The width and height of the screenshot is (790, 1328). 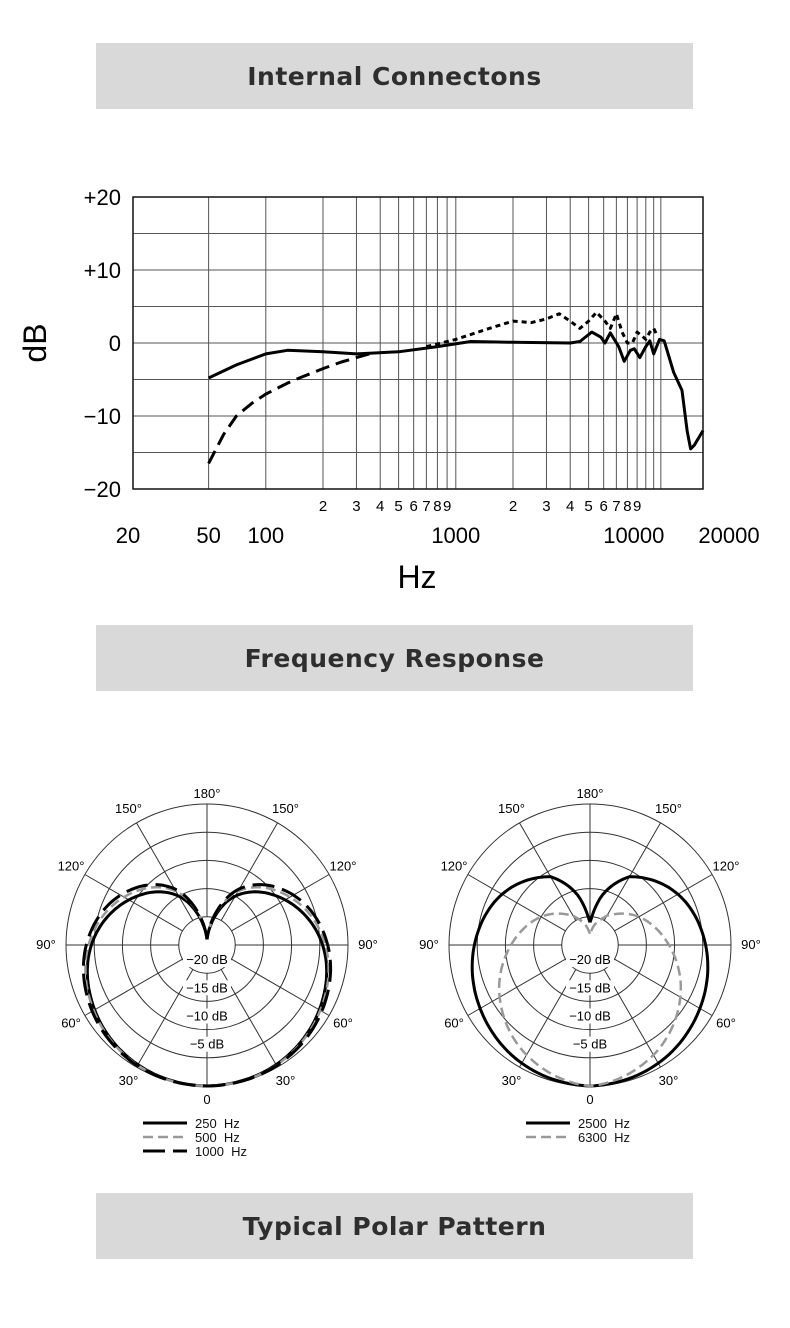 What do you see at coordinates (102, 489) in the screenshot?
I see `y-tick-label: −20` at bounding box center [102, 489].